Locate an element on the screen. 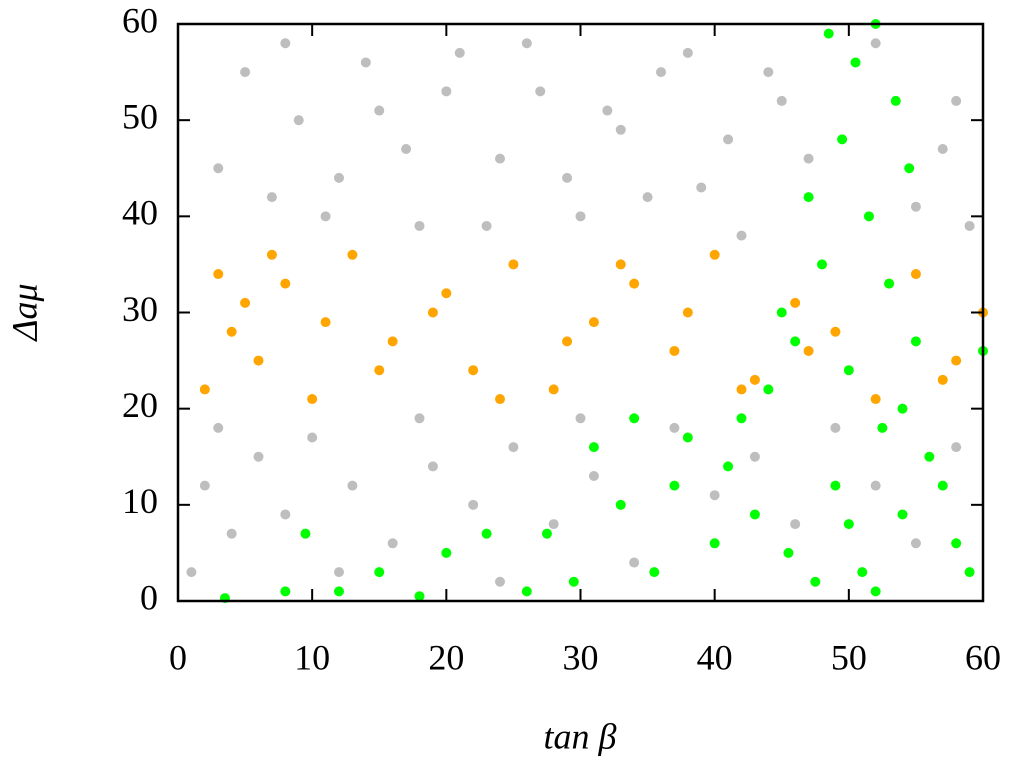 The image size is (1012, 769). y-tick-label: 60 is located at coordinates (140, 20).